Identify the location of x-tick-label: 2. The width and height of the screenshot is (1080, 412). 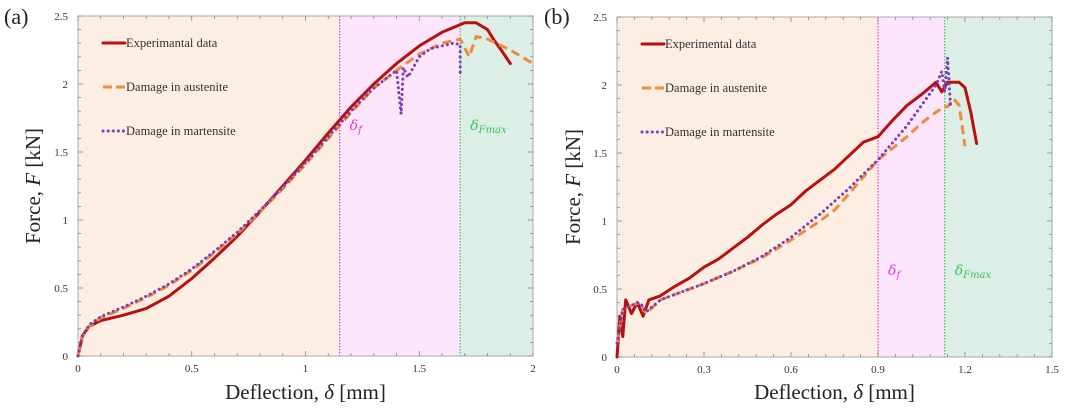
(533, 369).